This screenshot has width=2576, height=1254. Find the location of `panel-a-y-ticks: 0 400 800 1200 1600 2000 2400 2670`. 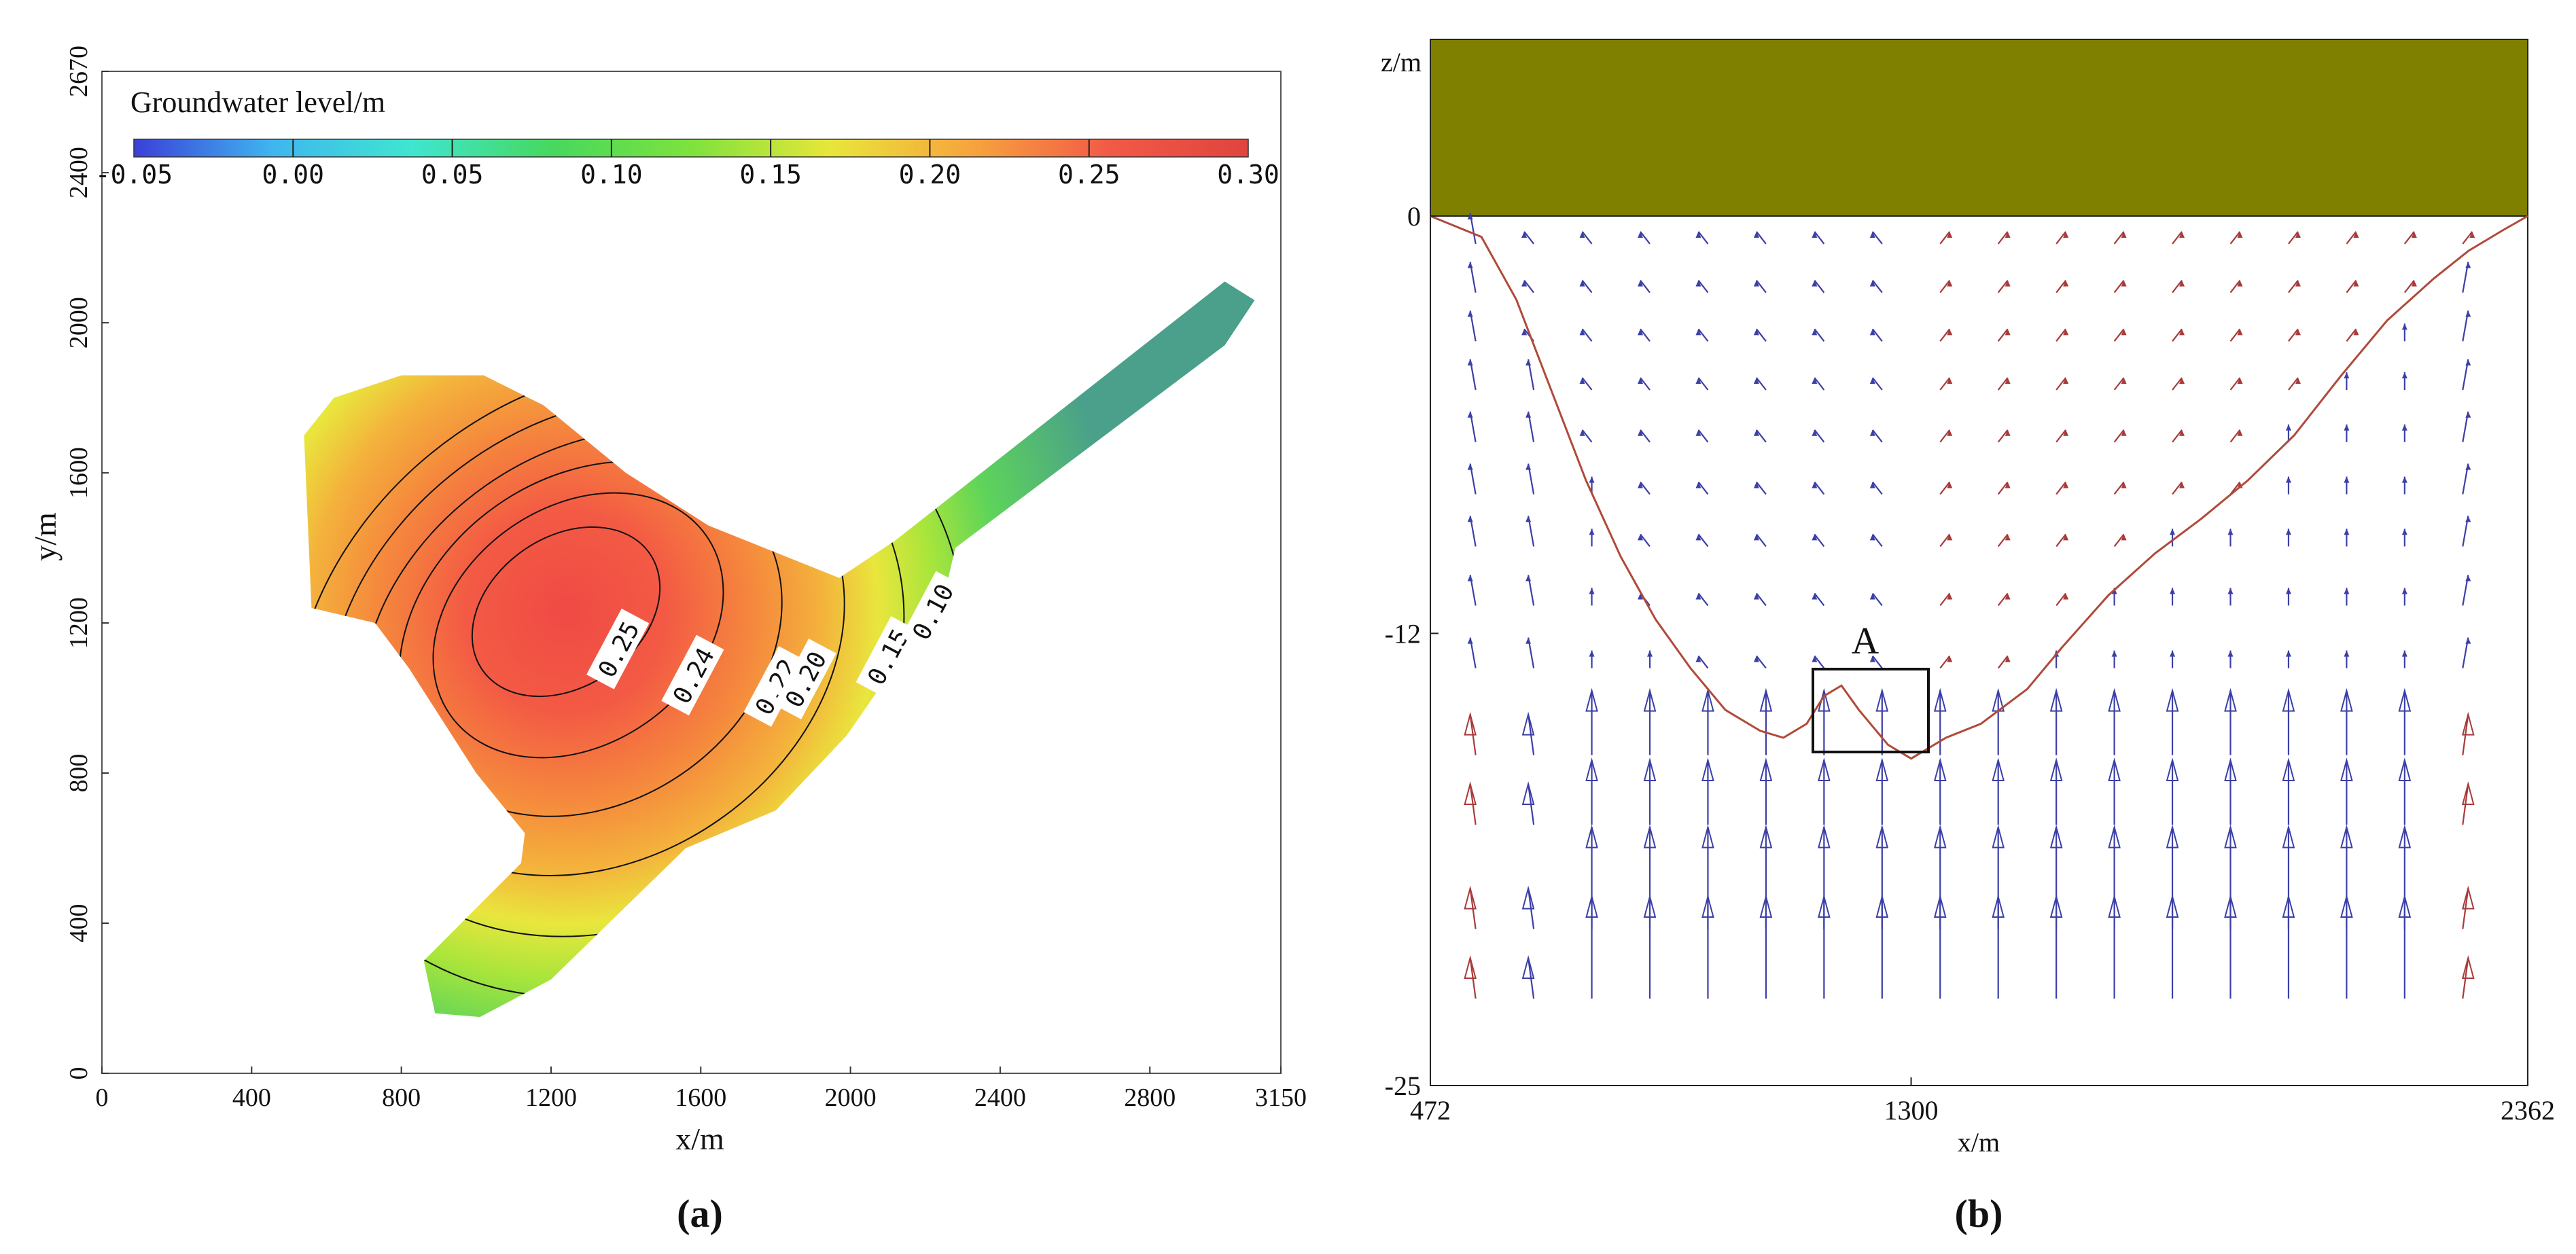

panel-a-y-ticks: 0 400 800 1200 1600 2000 2400 2670 is located at coordinates (87, 563).